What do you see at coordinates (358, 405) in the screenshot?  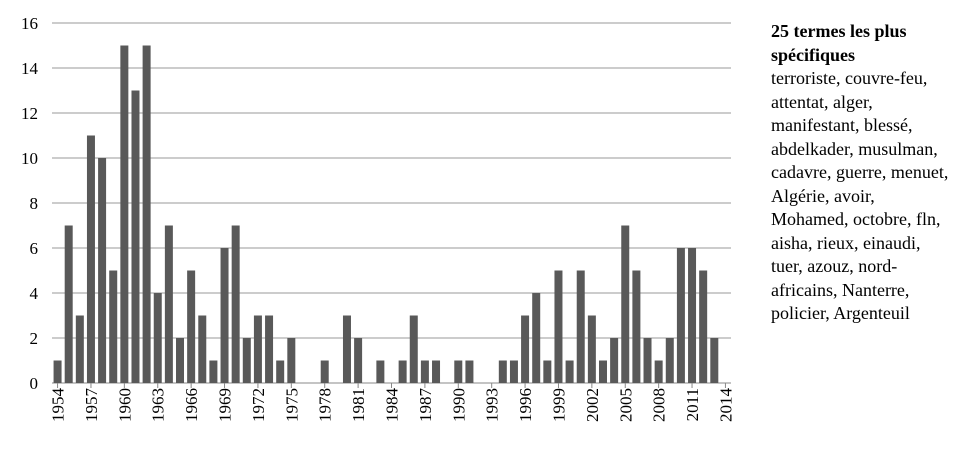 I see `x-tick-label: 1981` at bounding box center [358, 405].